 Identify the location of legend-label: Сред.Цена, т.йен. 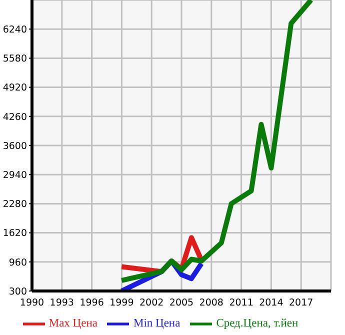
(257, 324).